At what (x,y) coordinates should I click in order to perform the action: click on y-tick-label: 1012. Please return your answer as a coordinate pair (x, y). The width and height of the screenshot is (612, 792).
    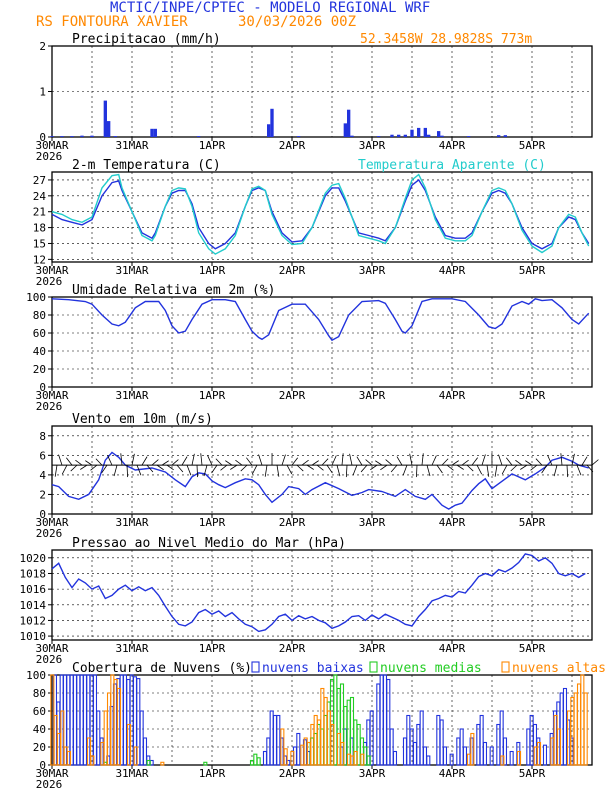
    Looking at the image, I should click on (33, 620).